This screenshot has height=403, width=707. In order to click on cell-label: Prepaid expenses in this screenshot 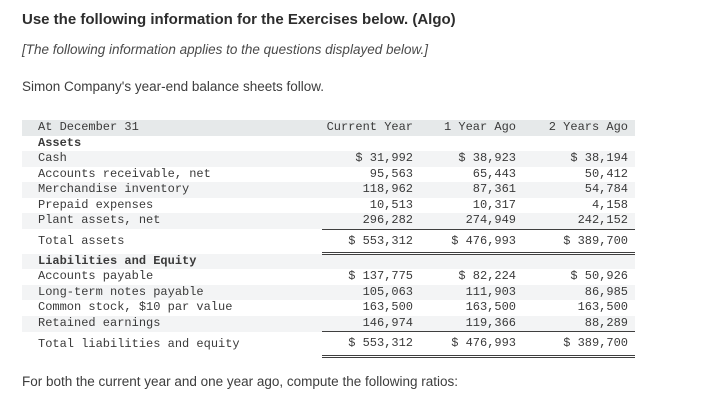, I will do `click(96, 204)`.